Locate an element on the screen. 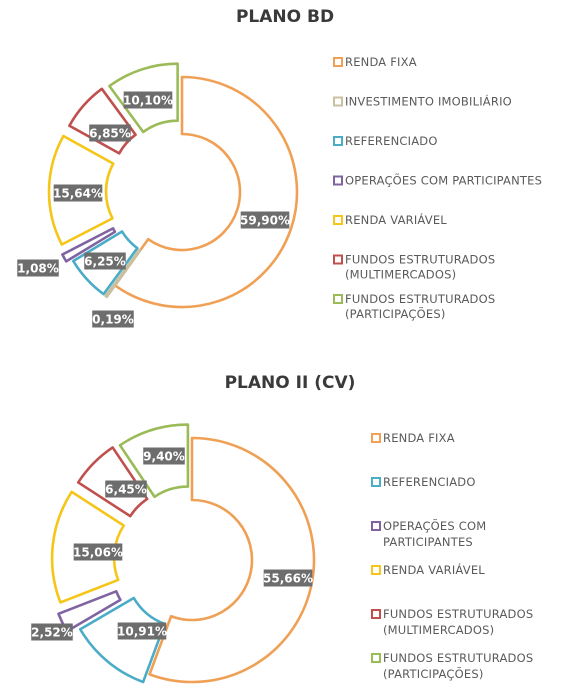  value-label: 15,06% is located at coordinates (98, 552).